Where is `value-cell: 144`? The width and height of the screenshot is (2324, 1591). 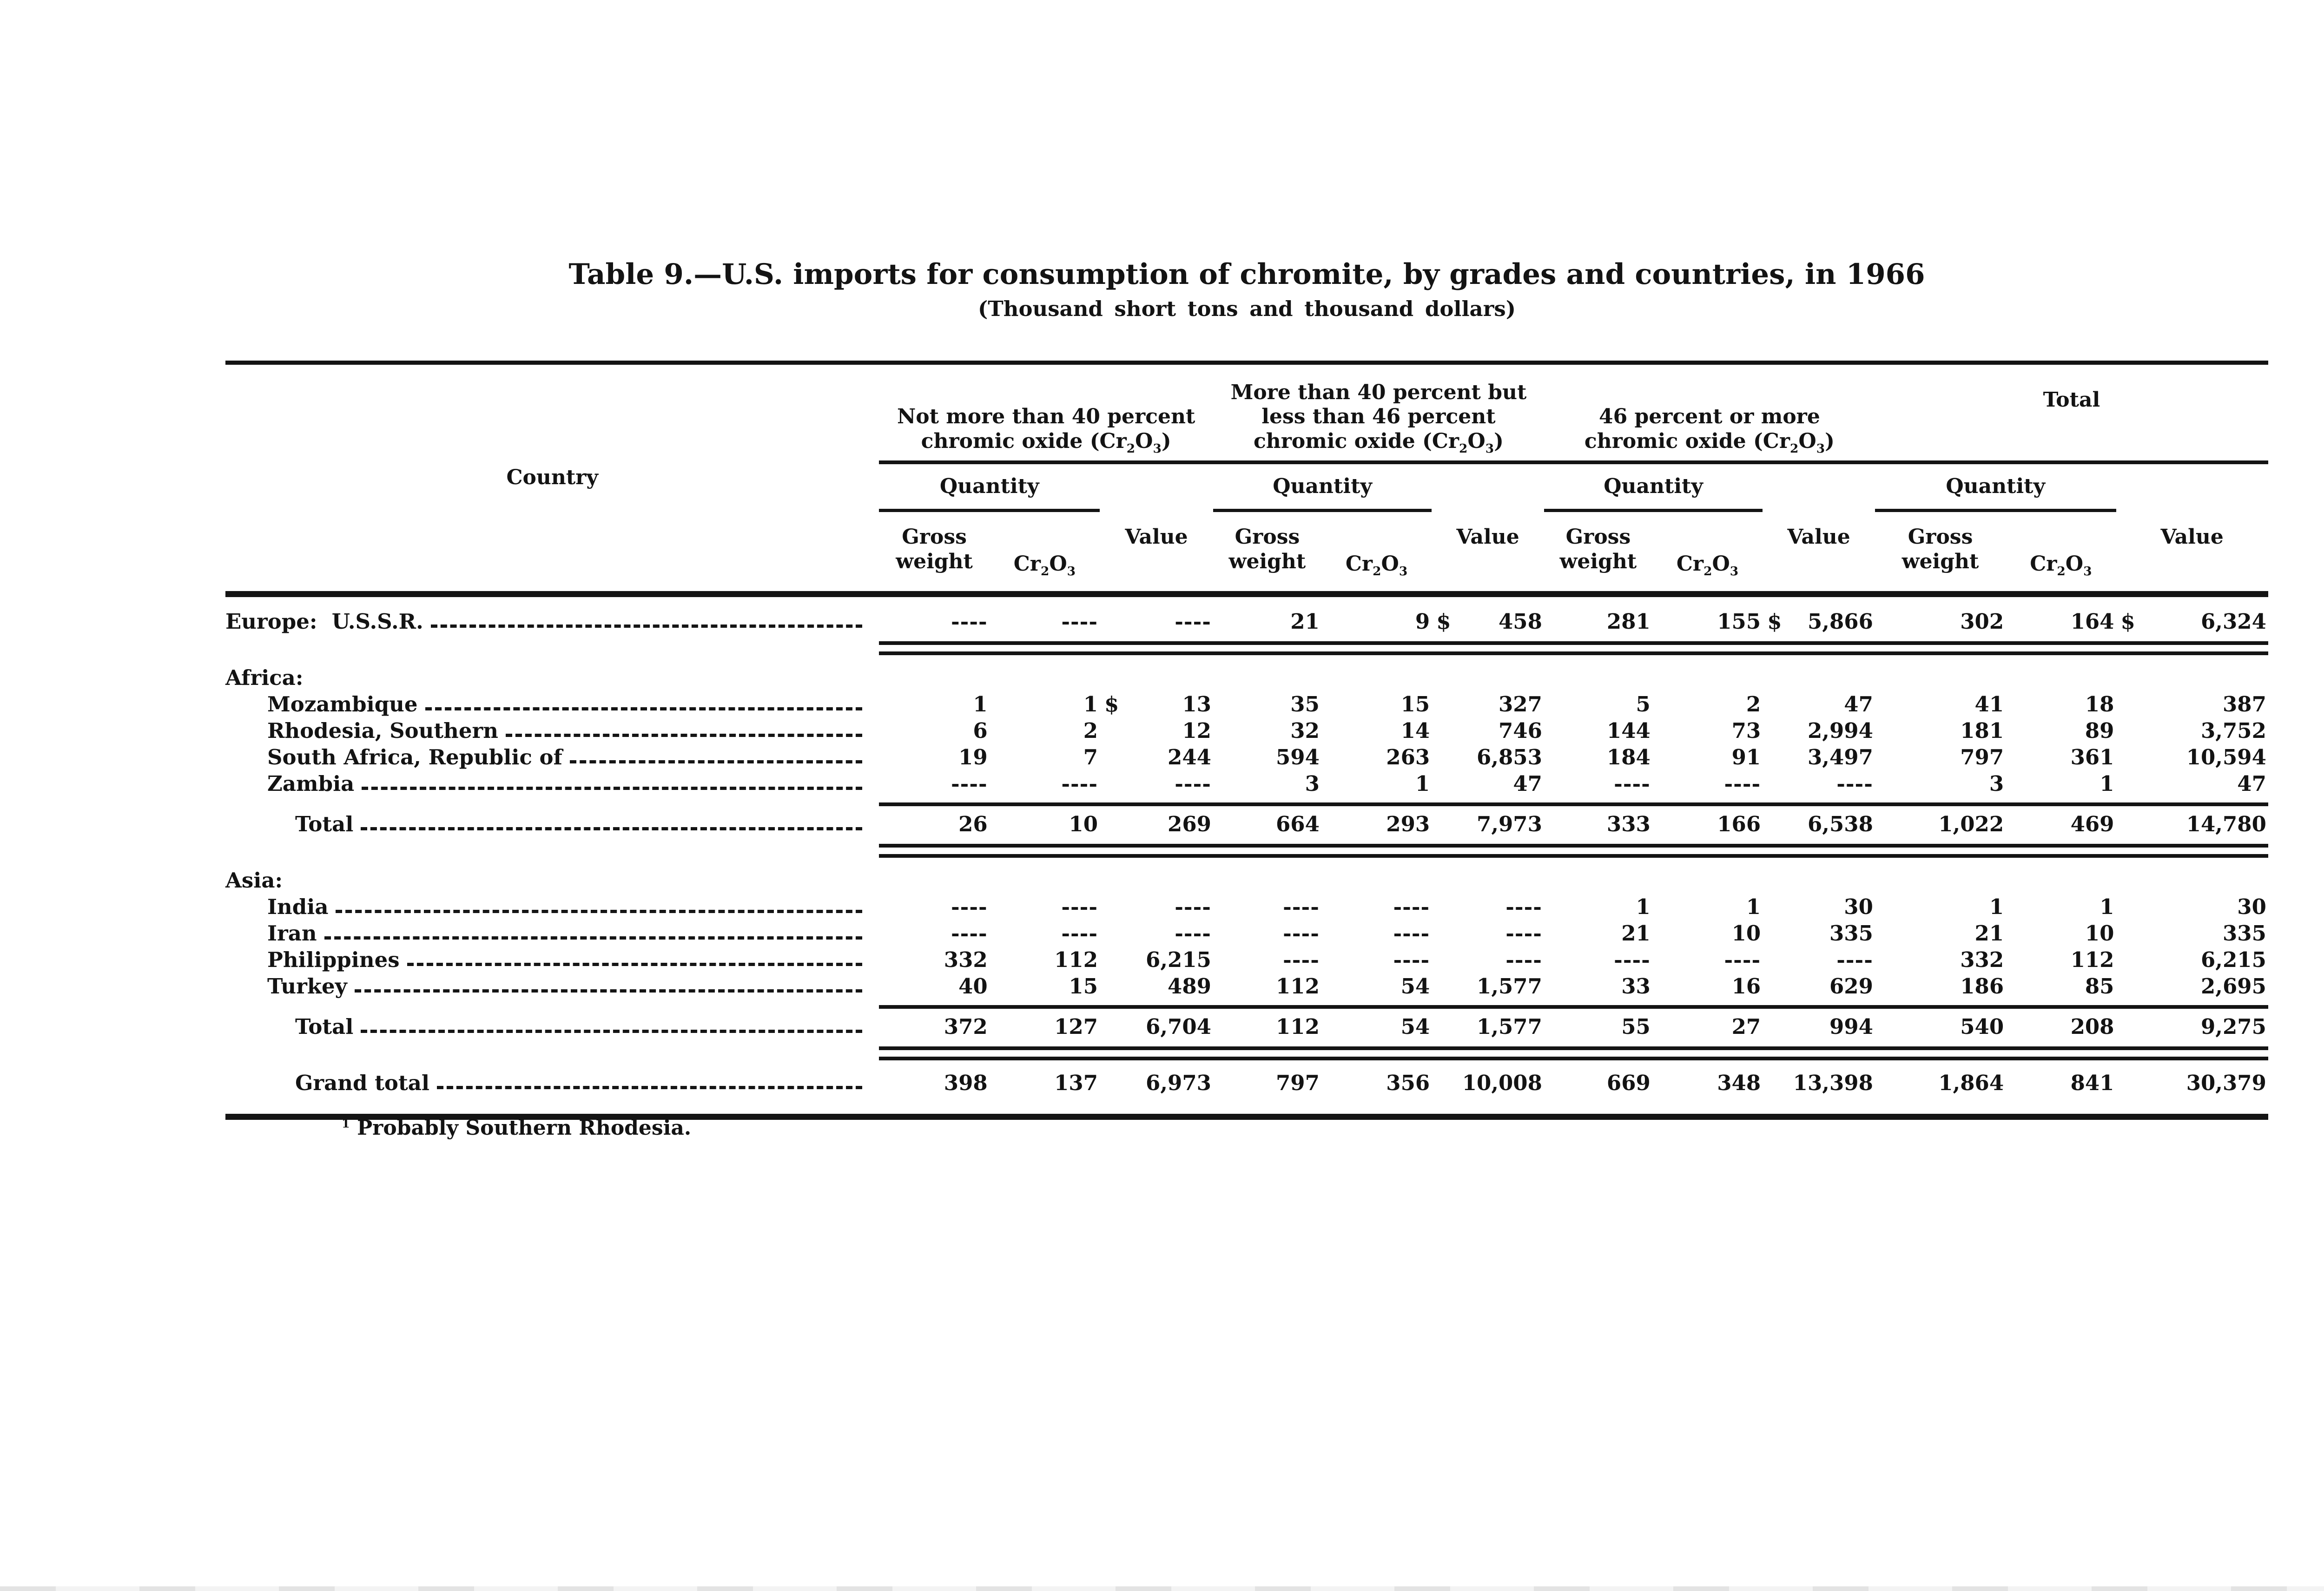 value-cell: 144 is located at coordinates (1628, 730).